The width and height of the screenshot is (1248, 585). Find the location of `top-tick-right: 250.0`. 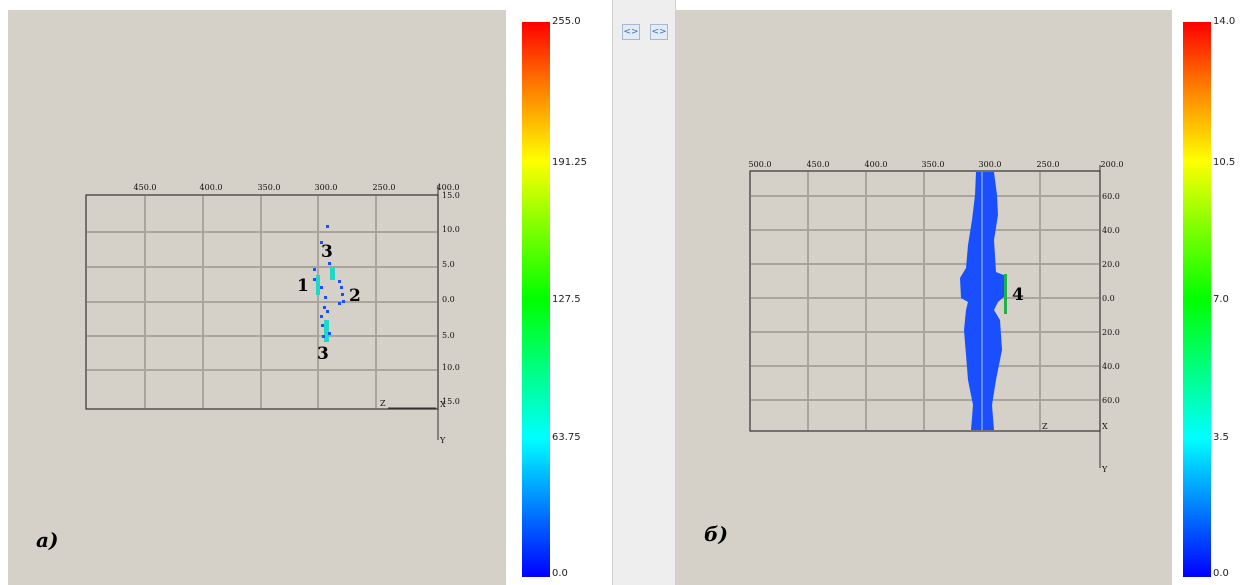

top-tick-right: 250.0 is located at coordinates (1048, 164).